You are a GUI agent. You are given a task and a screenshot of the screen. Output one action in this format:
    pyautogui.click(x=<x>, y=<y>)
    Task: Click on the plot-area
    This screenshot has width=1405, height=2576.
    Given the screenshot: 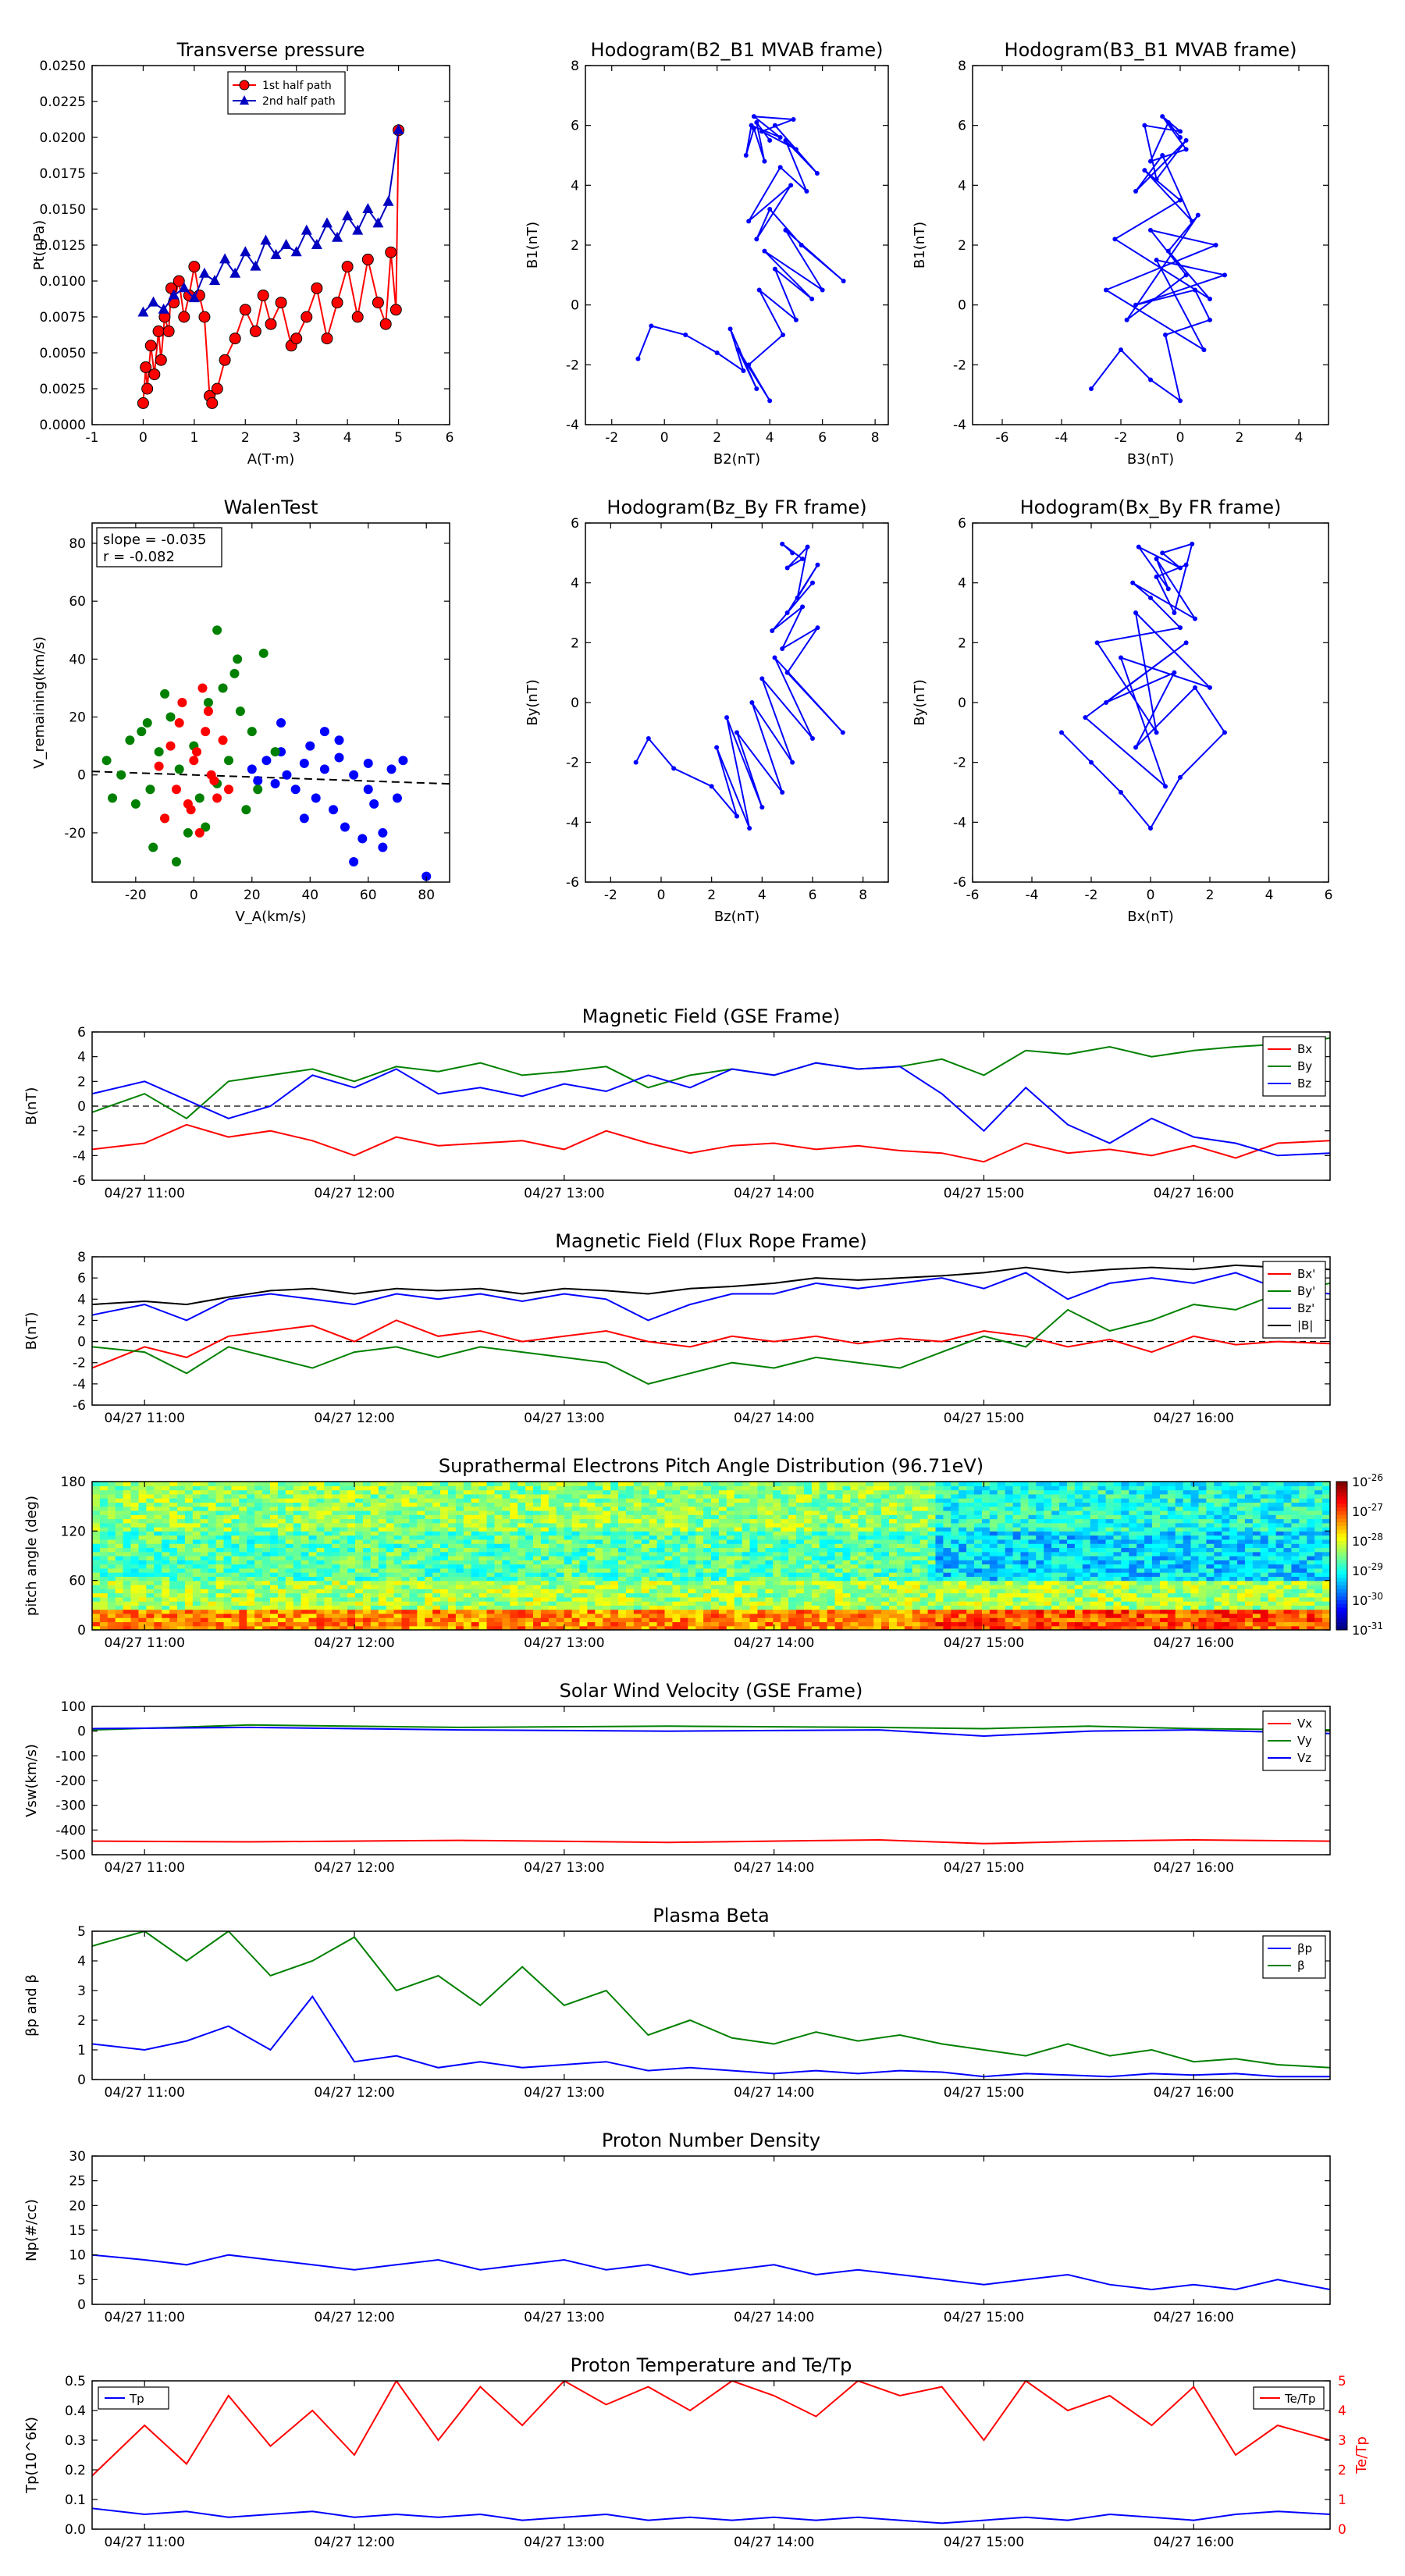 What is the action you would take?
    pyautogui.click(x=741, y=259)
    